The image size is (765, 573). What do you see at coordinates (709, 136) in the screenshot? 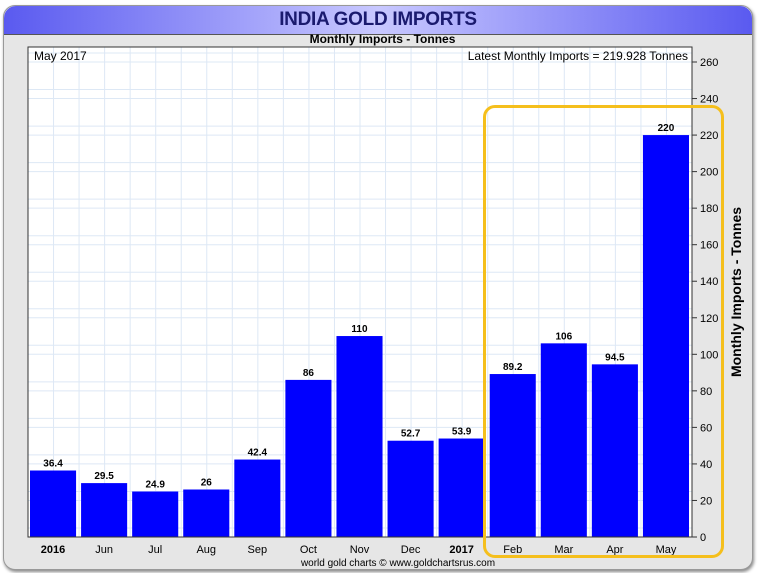
I see `y-tick-label: 220` at bounding box center [709, 136].